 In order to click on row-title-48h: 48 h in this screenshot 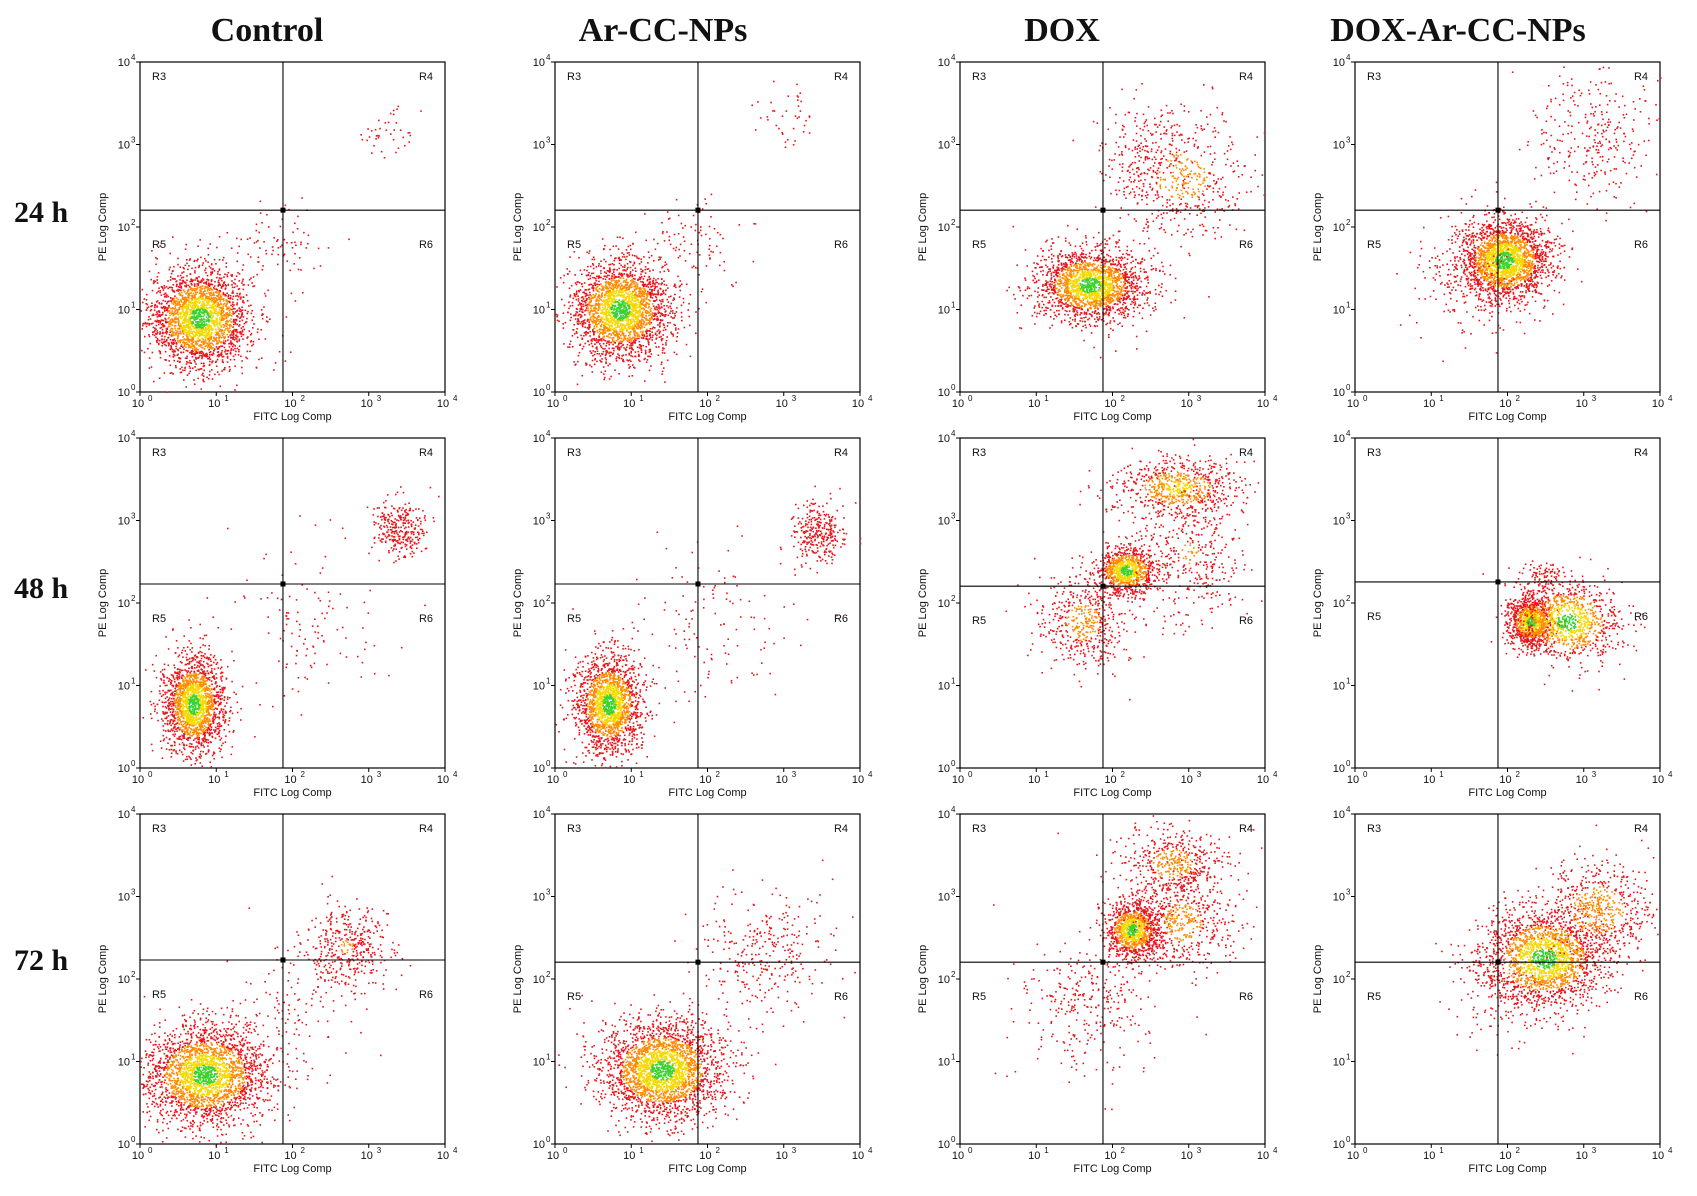, I will do `click(54, 589)`.